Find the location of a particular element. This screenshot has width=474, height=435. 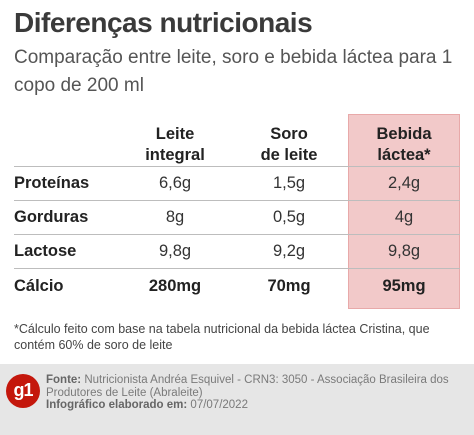

source-label: Fonte: is located at coordinates (64, 380).